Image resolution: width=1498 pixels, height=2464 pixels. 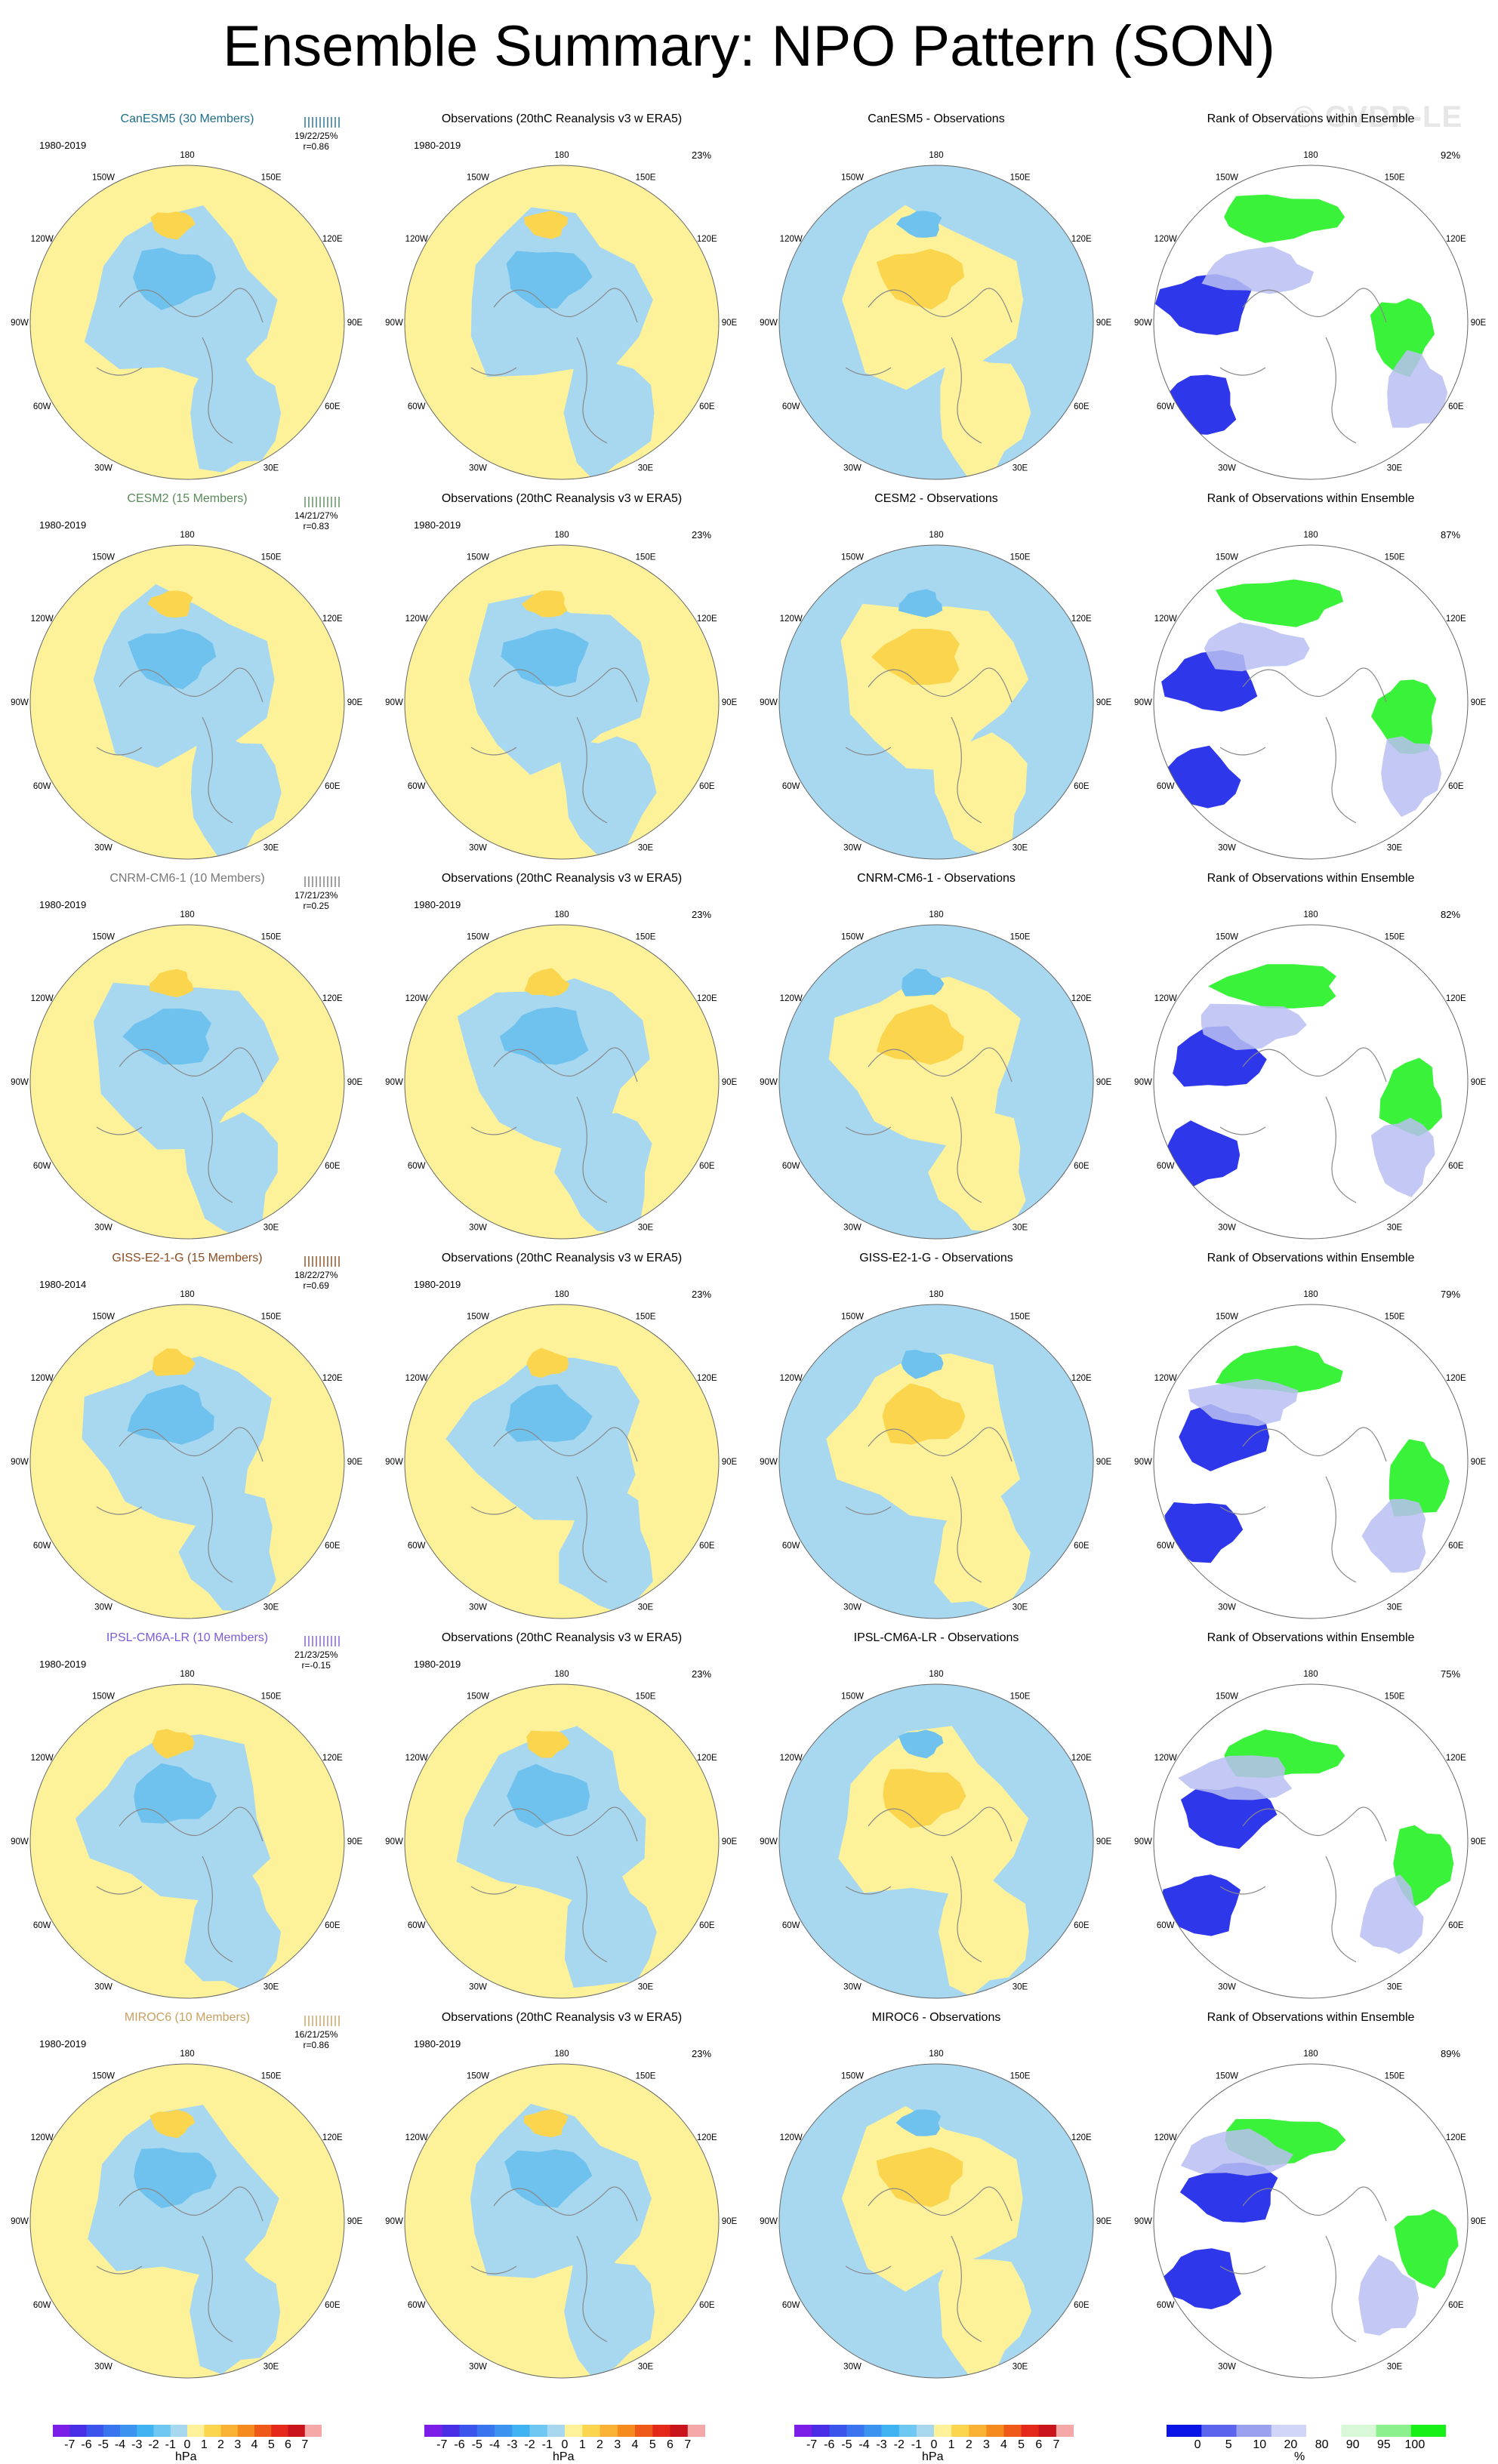 I want to click on colorbar-label: 2, so click(x=220, y=2444).